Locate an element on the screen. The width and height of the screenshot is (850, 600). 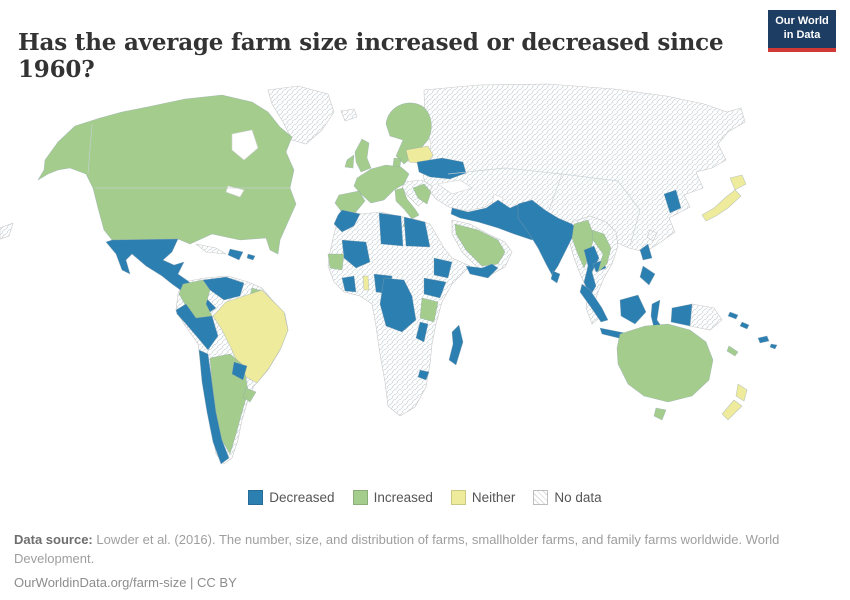
legend-label-neither: Neither is located at coordinates (493, 497).